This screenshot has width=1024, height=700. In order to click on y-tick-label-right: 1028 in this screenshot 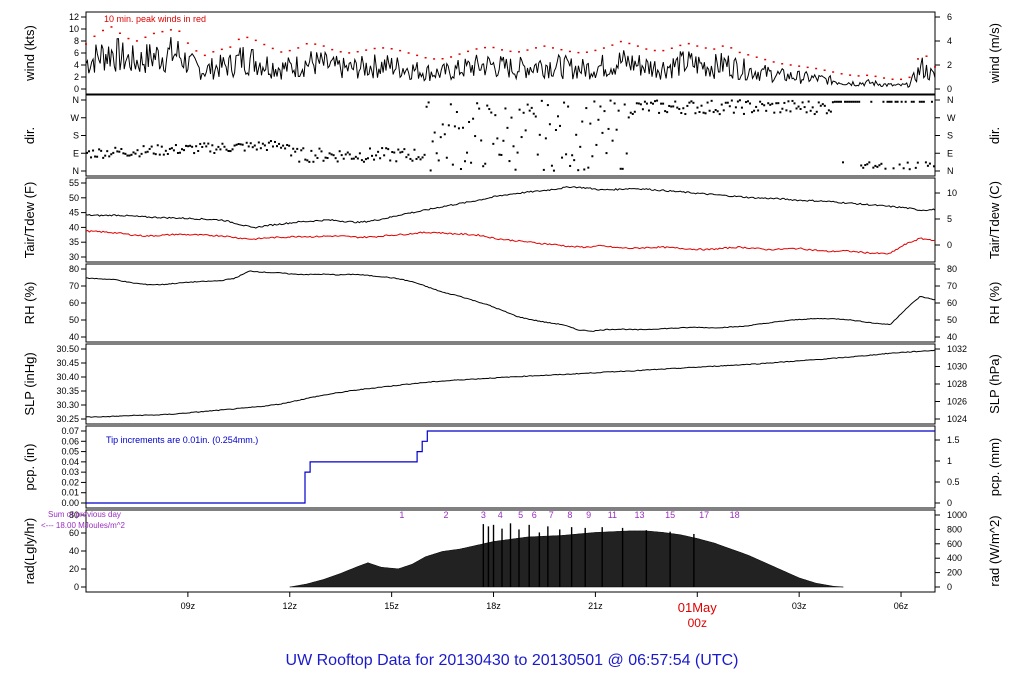, I will do `click(957, 384)`.